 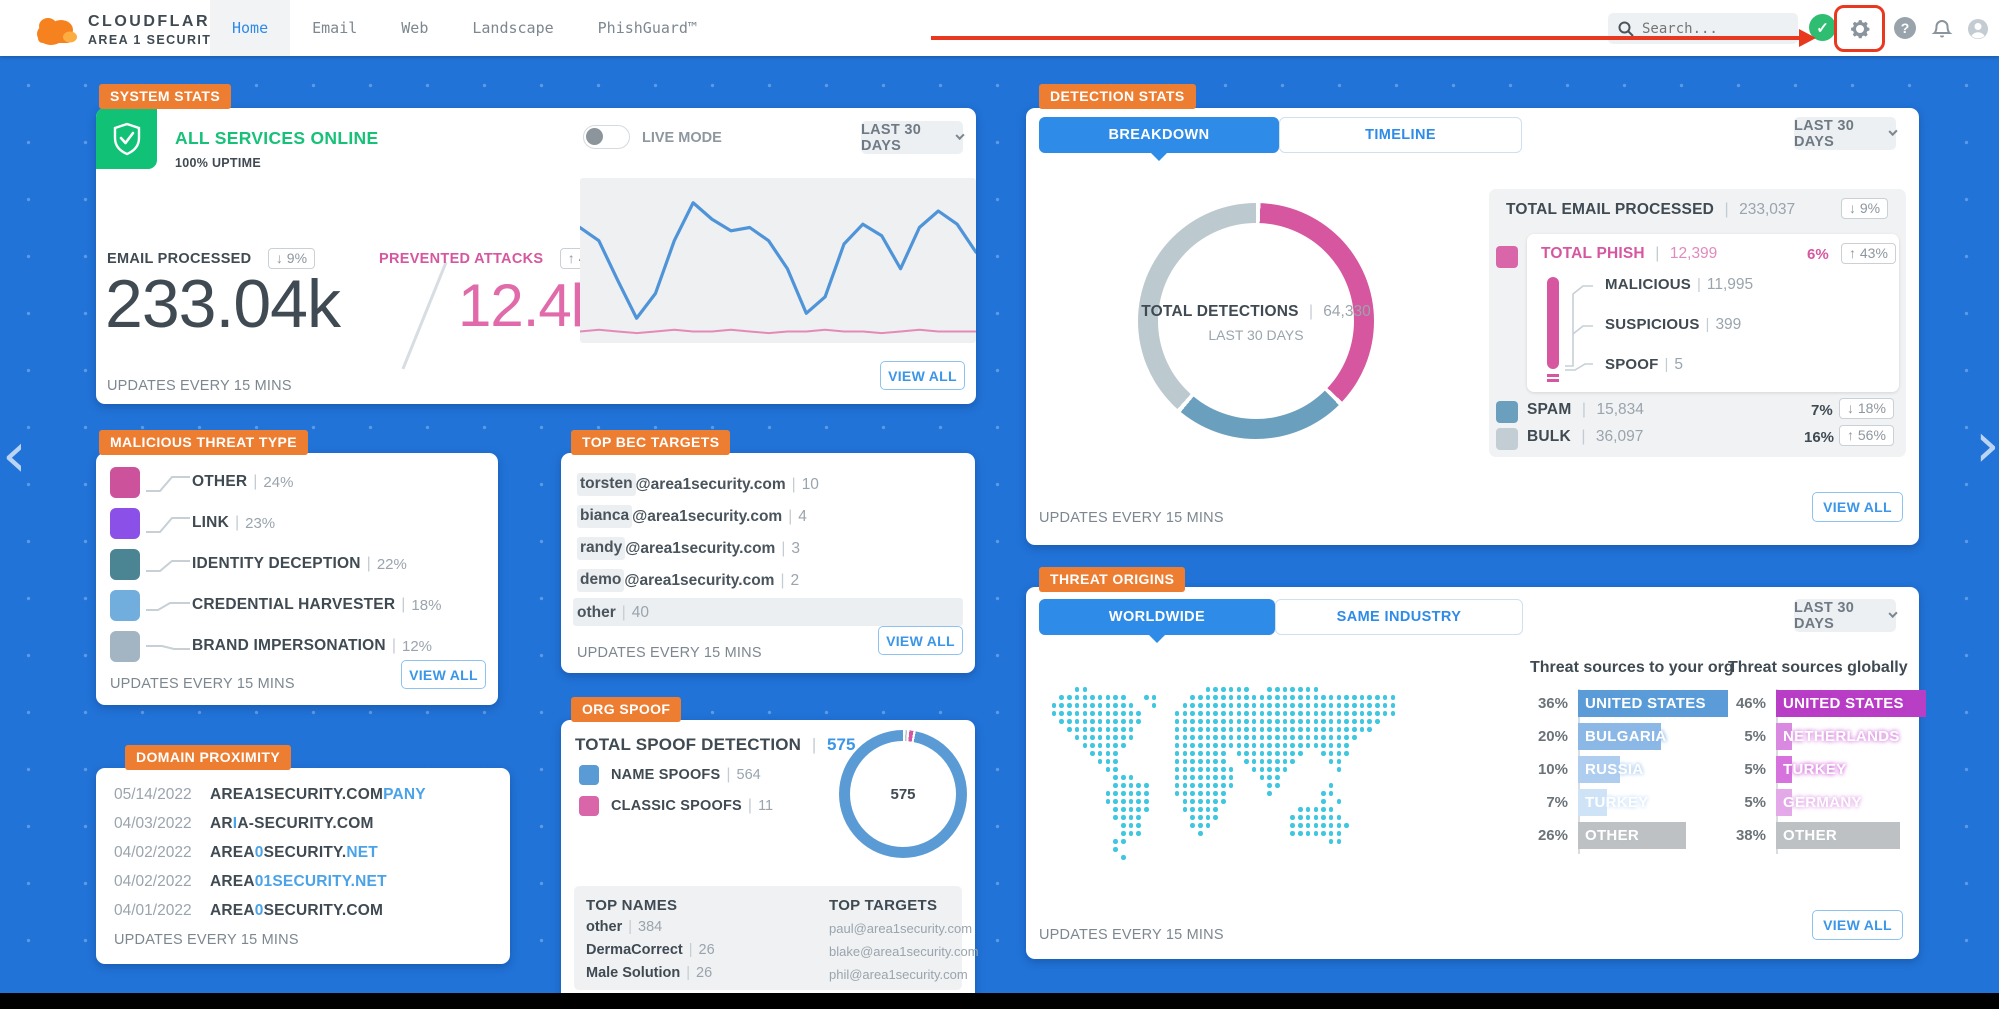 What do you see at coordinates (155, 40) in the screenshot?
I see `brand-subtitle: AREA 1 SECURITY` at bounding box center [155, 40].